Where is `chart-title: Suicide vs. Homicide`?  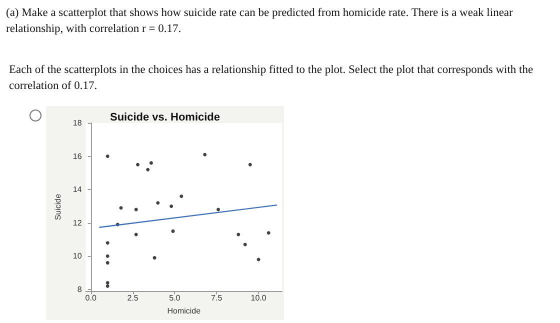 chart-title: Suicide vs. Homicide is located at coordinates (165, 118).